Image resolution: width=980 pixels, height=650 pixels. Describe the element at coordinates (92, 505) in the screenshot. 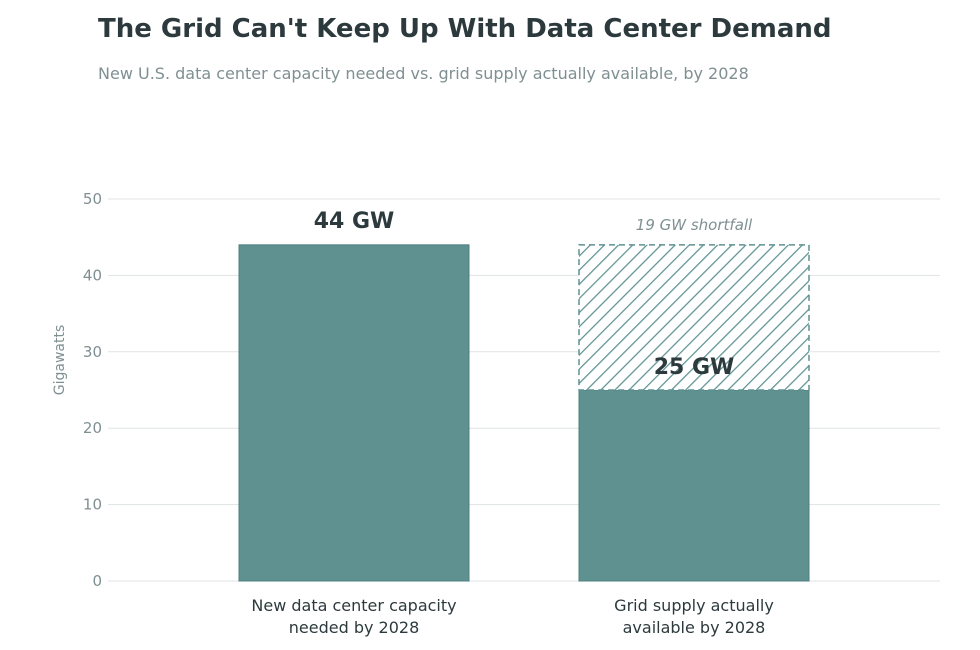

I see `y-tick-label-10: 10` at that location.